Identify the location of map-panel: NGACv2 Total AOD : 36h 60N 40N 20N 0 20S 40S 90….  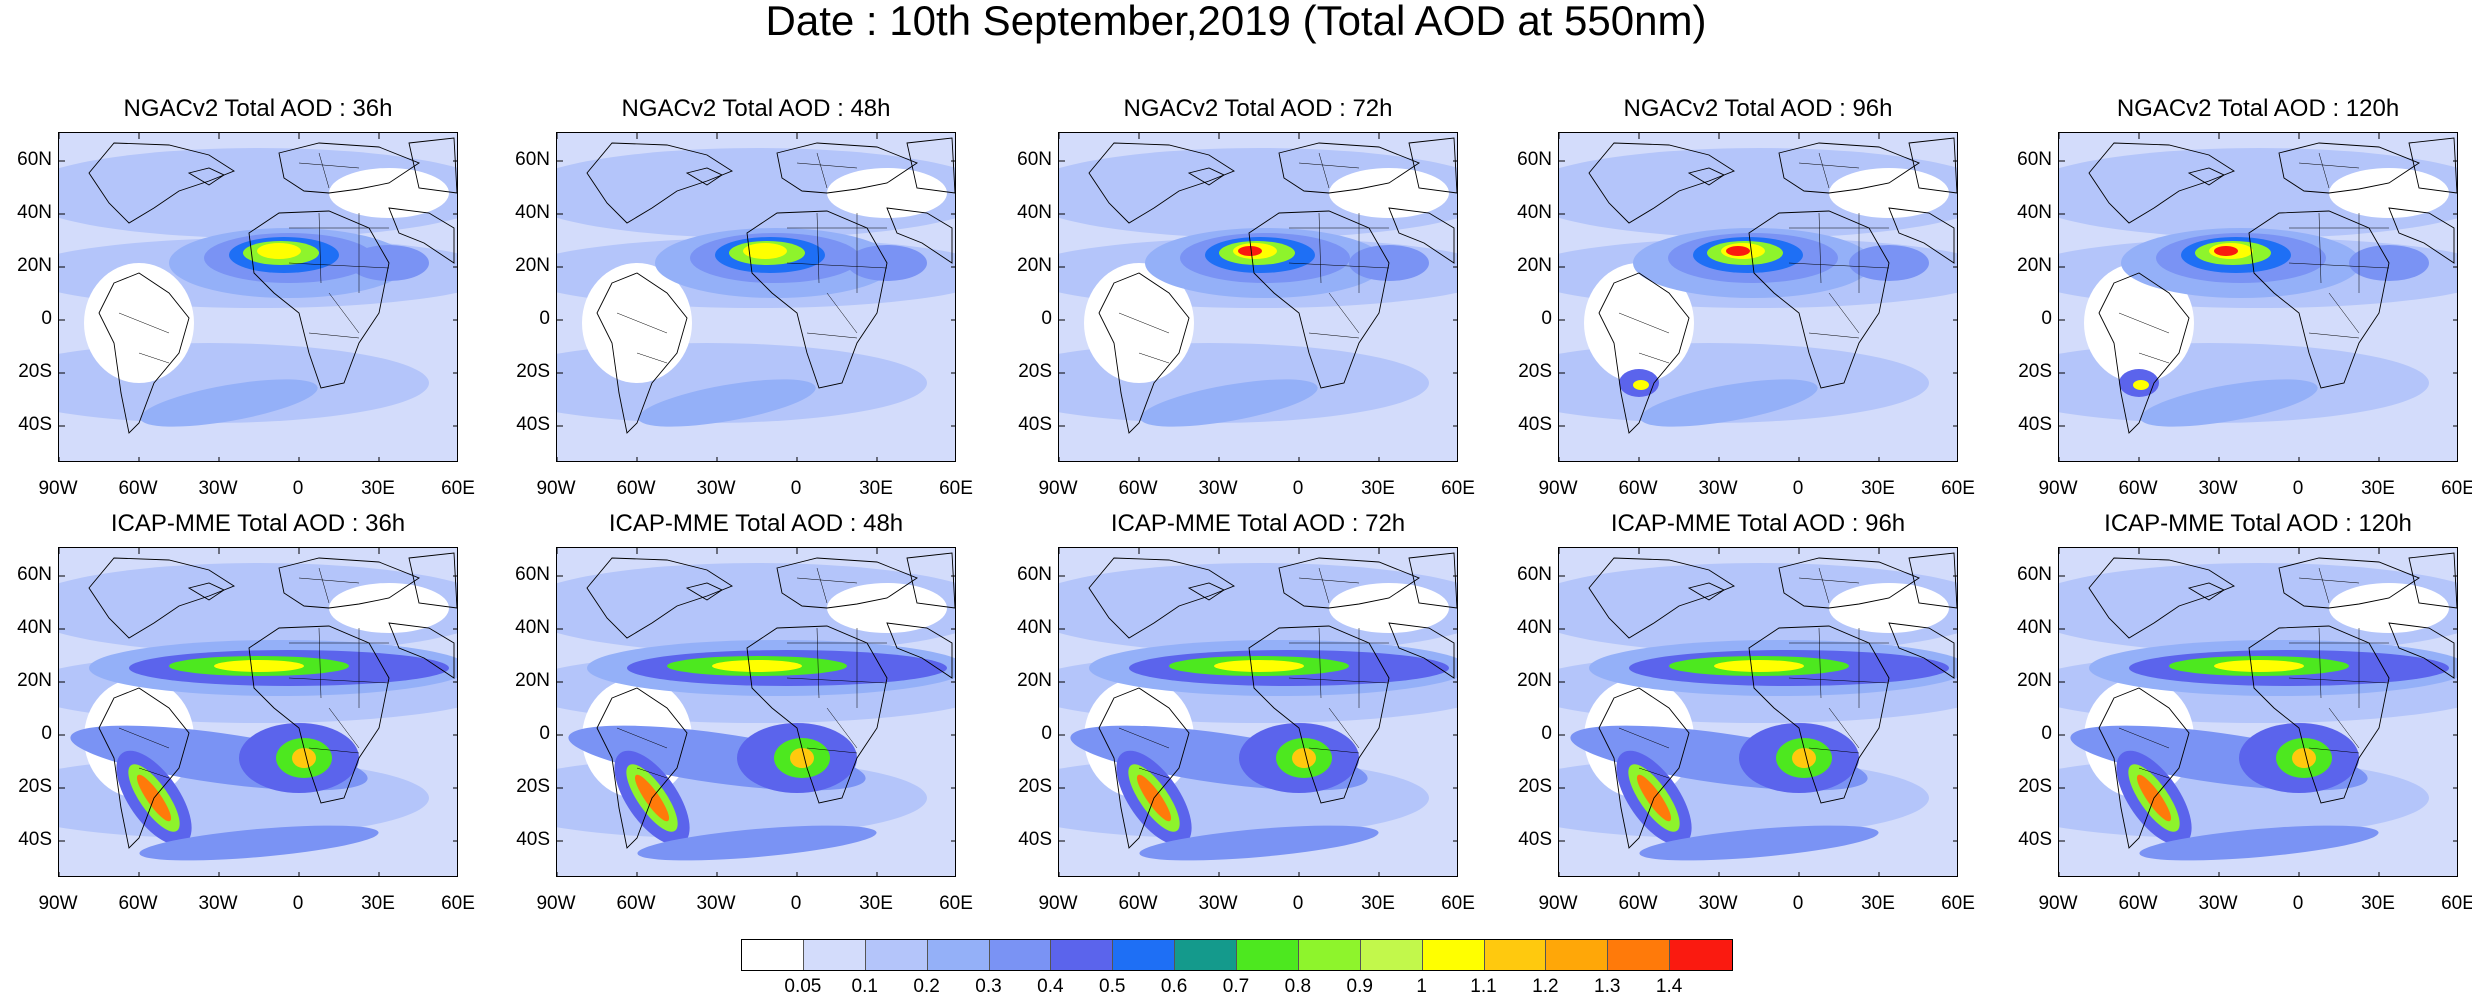
(246, 297).